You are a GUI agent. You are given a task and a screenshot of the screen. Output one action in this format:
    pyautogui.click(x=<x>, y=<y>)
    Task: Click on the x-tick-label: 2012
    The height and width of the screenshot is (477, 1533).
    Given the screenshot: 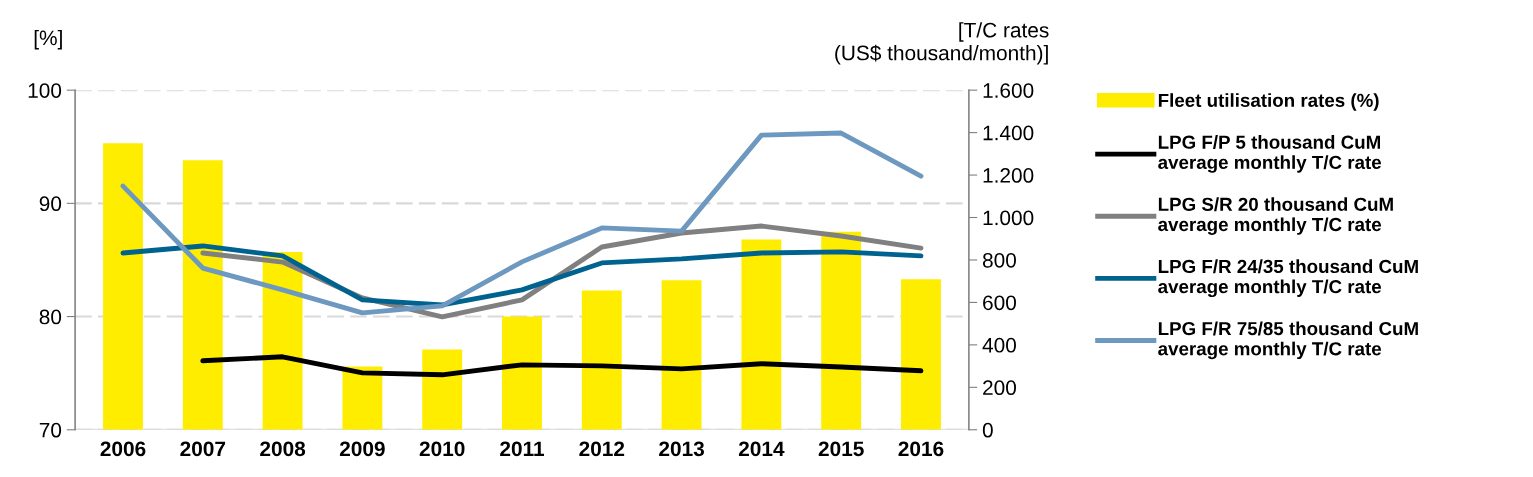 What is the action you would take?
    pyautogui.click(x=602, y=449)
    